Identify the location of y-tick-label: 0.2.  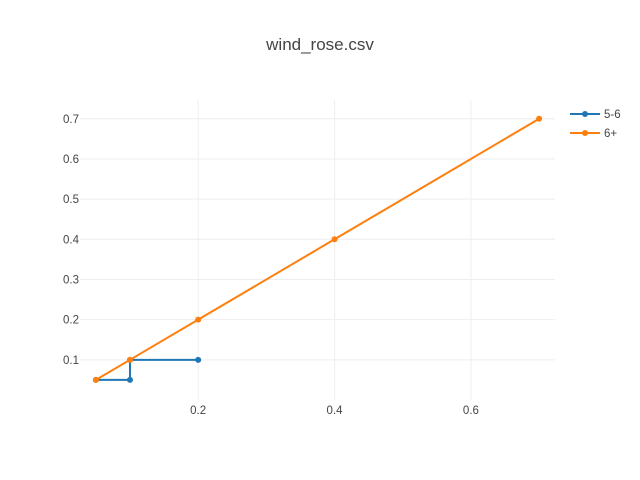
(71, 321).